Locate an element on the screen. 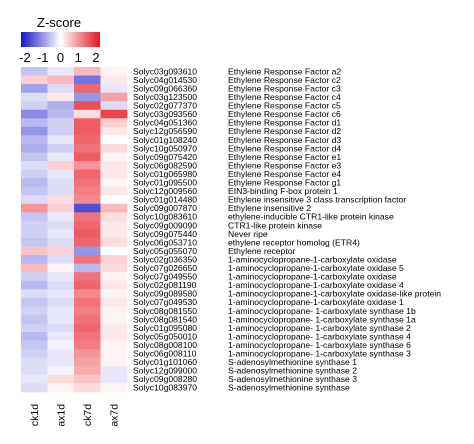  row-gene-id: Solyc10g050970 is located at coordinates (165, 148).